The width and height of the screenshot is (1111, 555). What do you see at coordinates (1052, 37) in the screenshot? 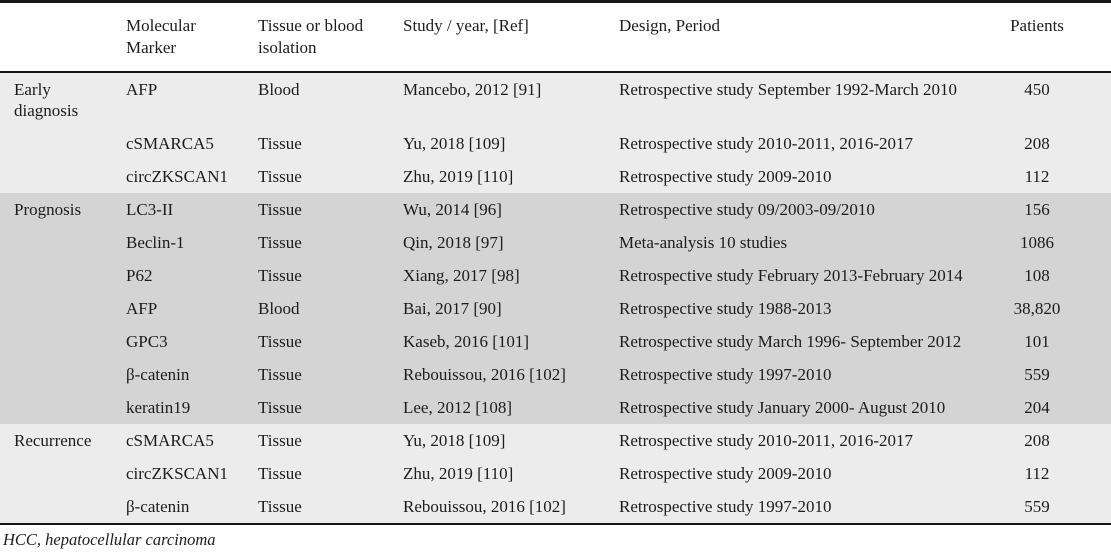
I see `column-header-patients: Patients` at bounding box center [1052, 37].